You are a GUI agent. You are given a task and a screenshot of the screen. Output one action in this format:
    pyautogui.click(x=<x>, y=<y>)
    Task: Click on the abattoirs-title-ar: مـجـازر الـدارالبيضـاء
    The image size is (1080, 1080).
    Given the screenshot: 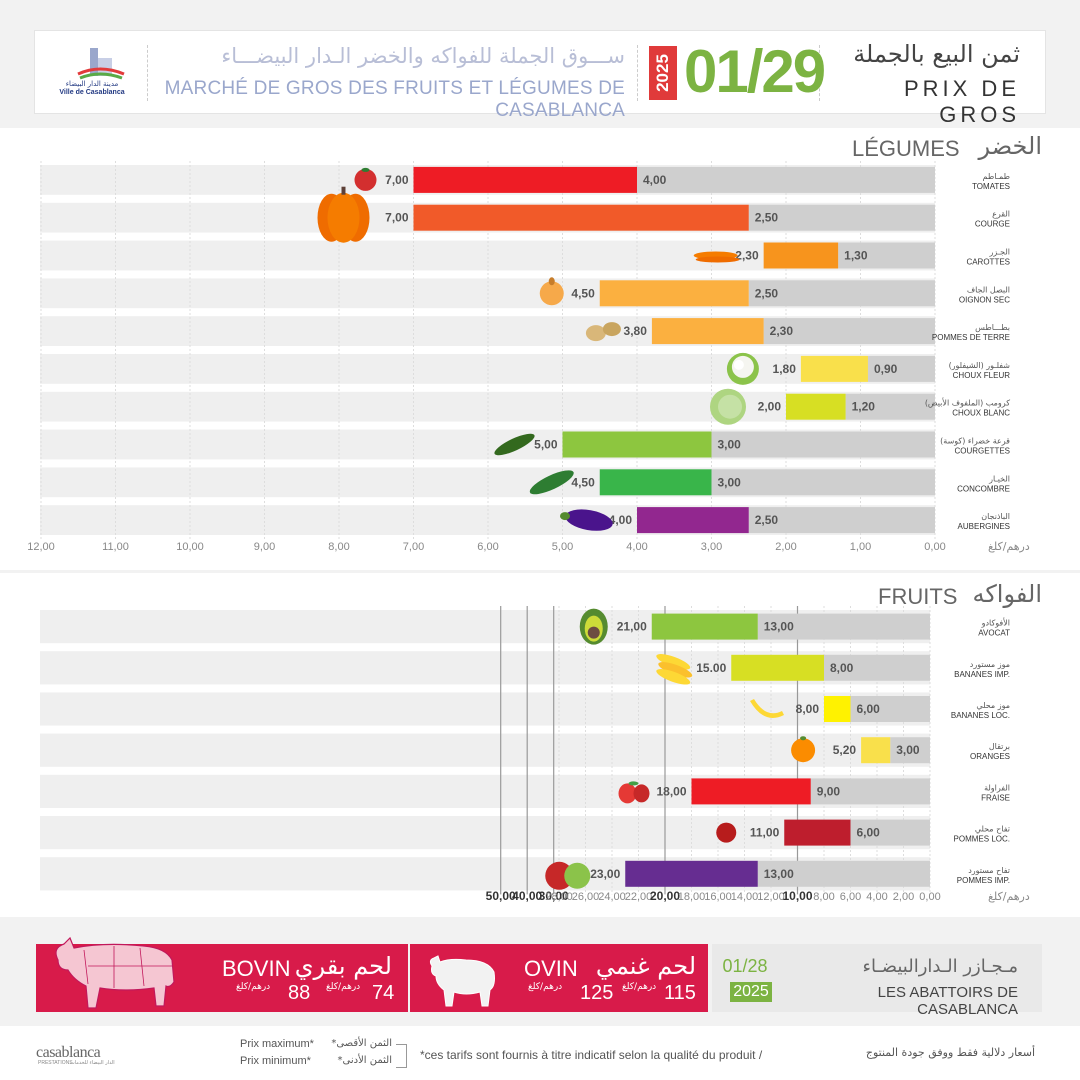 What is the action you would take?
    pyautogui.click(x=940, y=966)
    